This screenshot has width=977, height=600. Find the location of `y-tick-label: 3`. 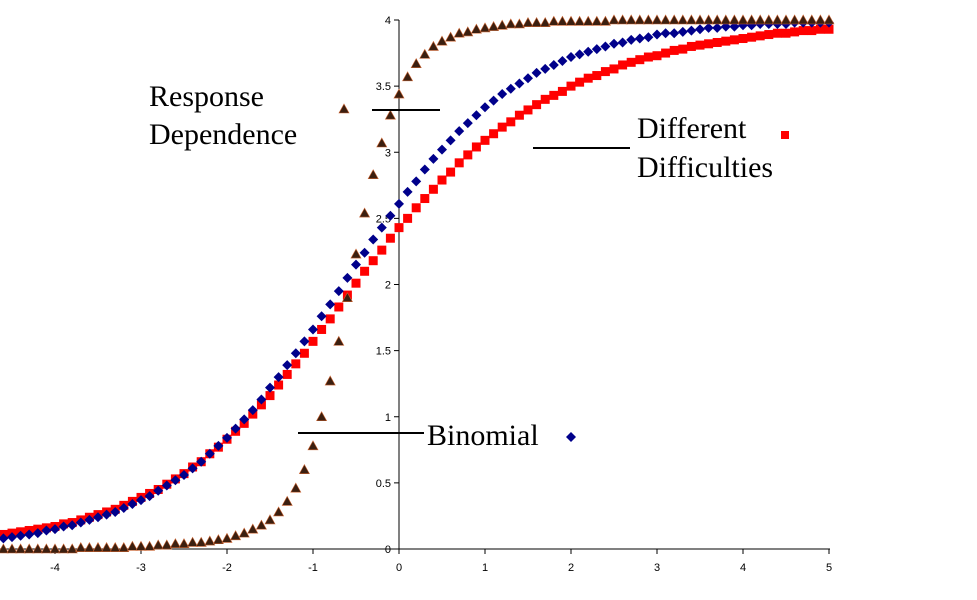

y-tick-label: 3 is located at coordinates (388, 153).